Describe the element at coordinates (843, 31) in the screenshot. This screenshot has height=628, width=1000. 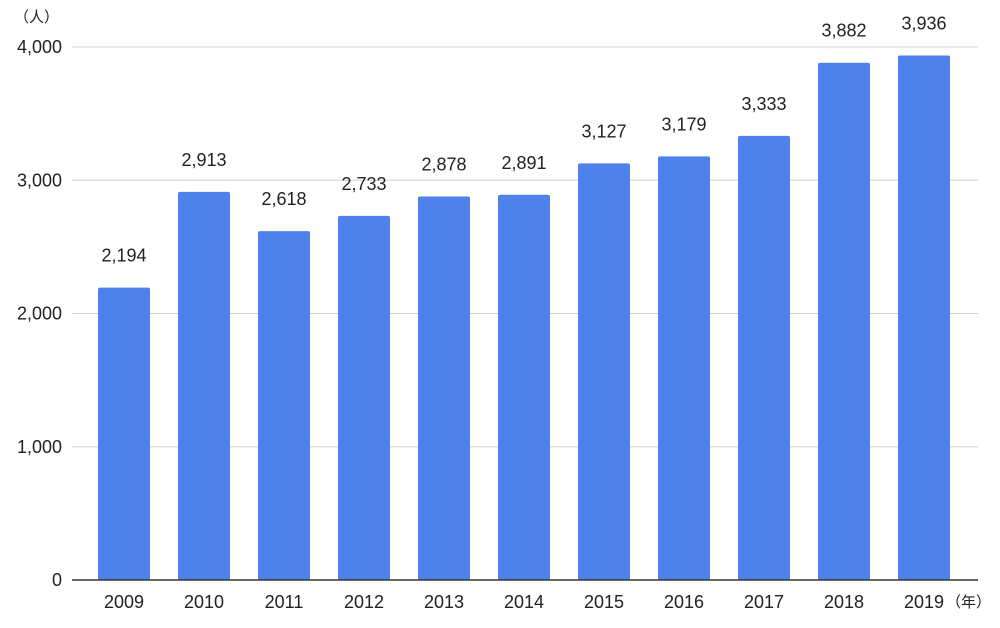
I see `data-label: 3,882` at that location.